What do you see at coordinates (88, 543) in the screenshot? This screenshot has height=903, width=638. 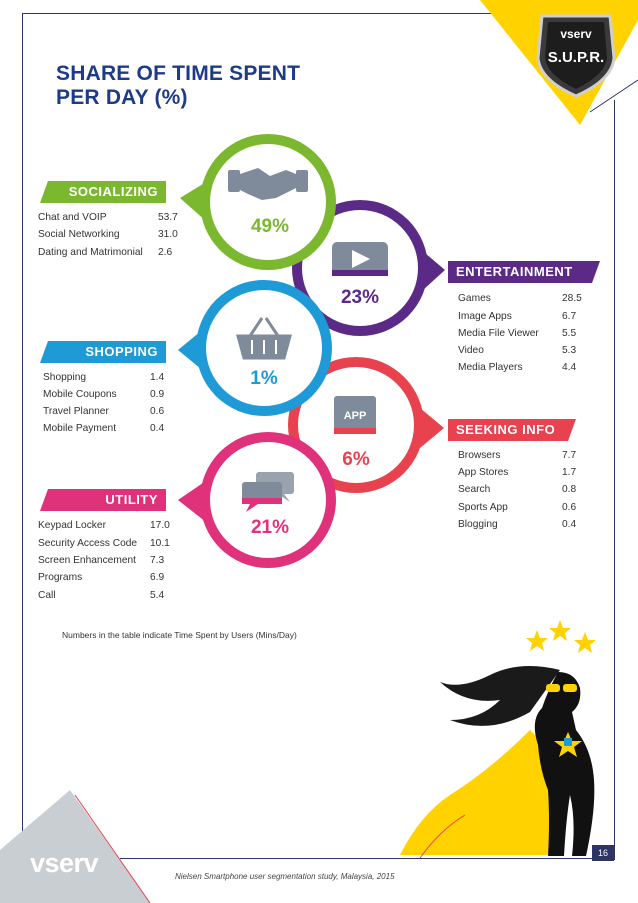 I see `row-label: Security Access Code` at bounding box center [88, 543].